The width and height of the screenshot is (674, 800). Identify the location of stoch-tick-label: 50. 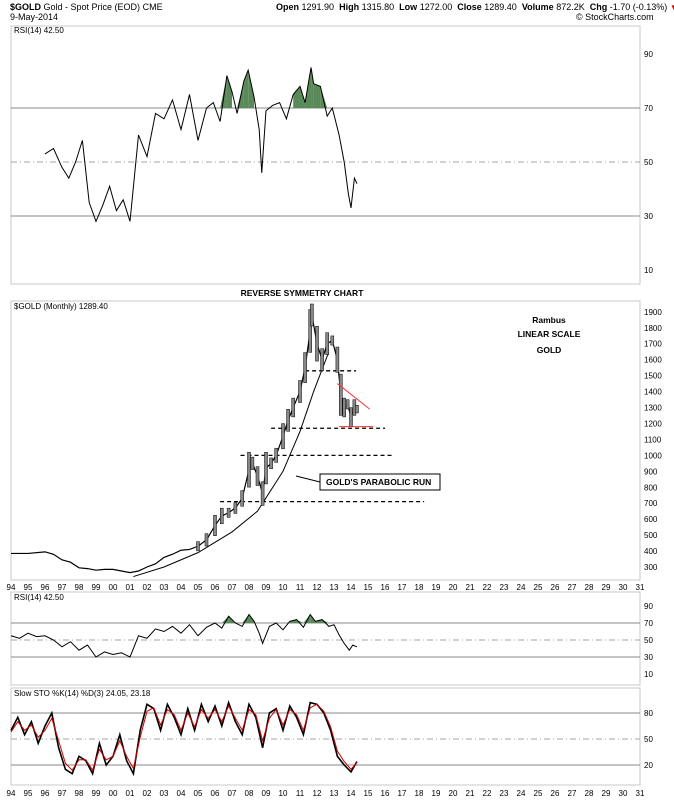
(648, 739).